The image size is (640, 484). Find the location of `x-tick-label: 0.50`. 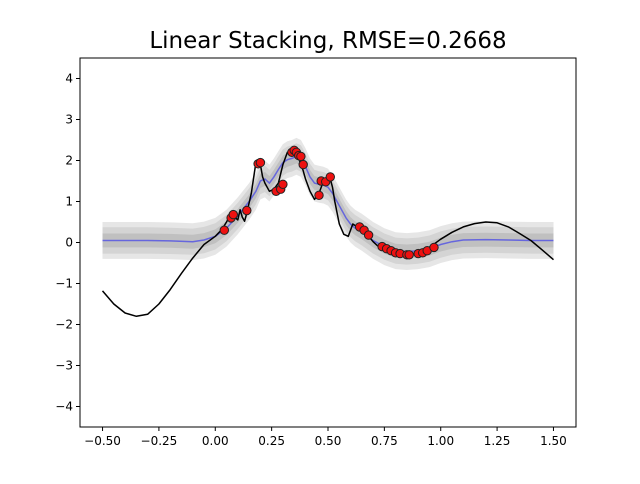

x-tick-label: 0.50 is located at coordinates (328, 441).